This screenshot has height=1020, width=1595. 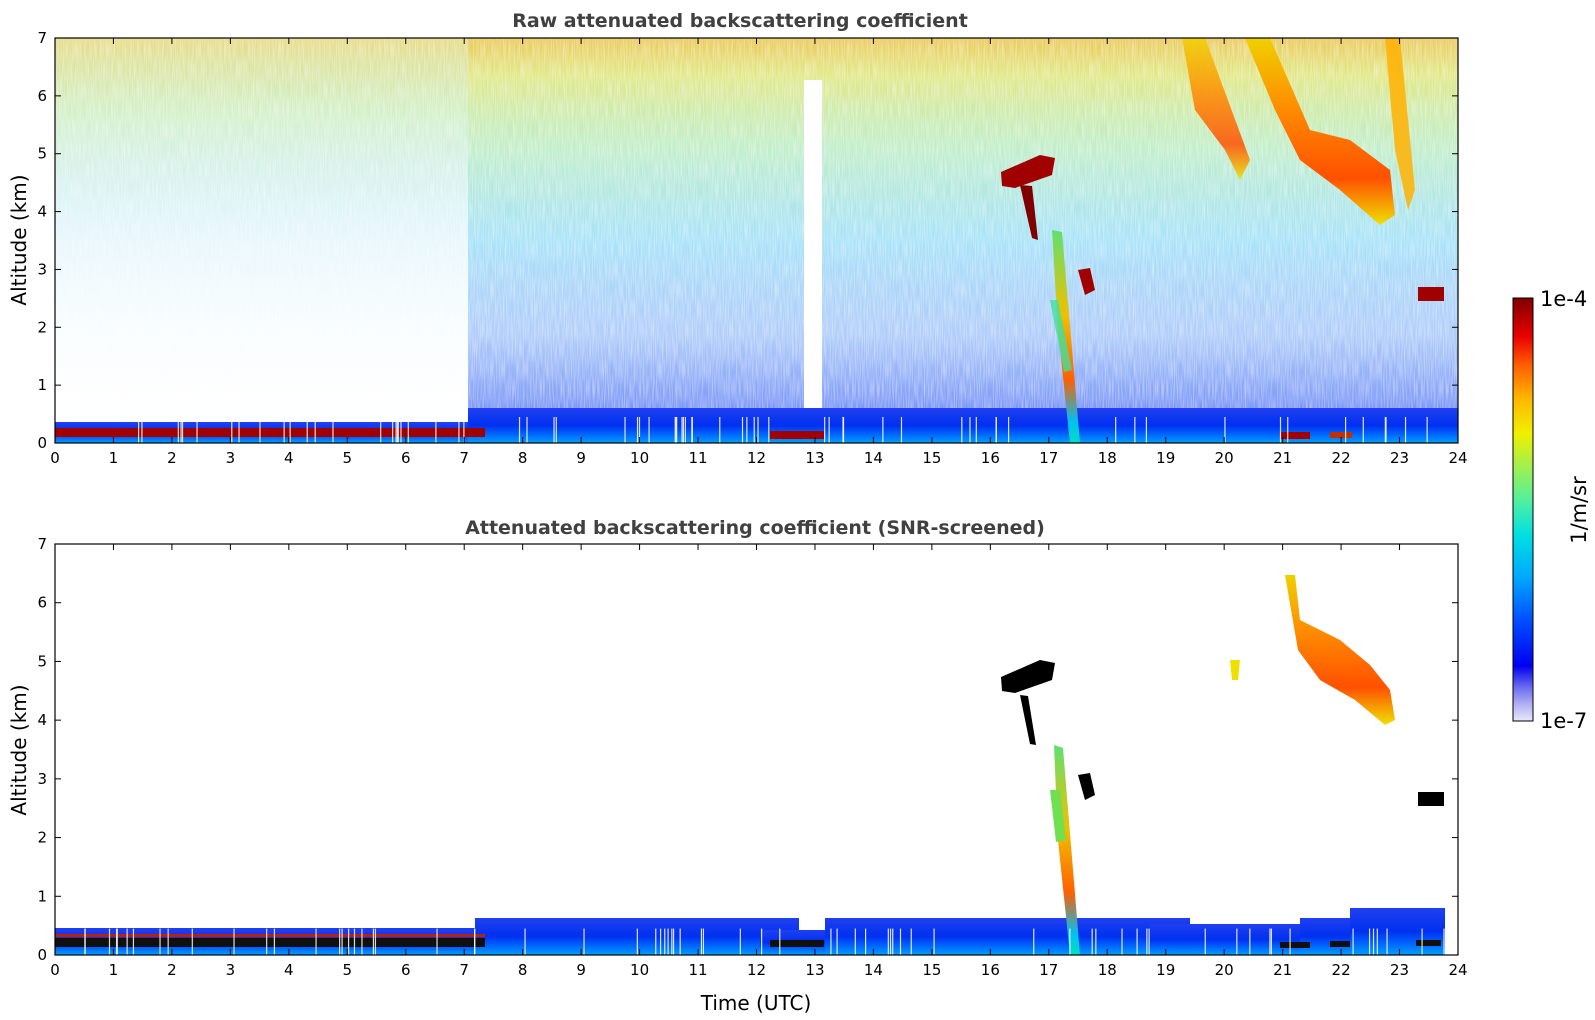 What do you see at coordinates (231, 458) in the screenshot?
I see `x-tick-label: 3` at bounding box center [231, 458].